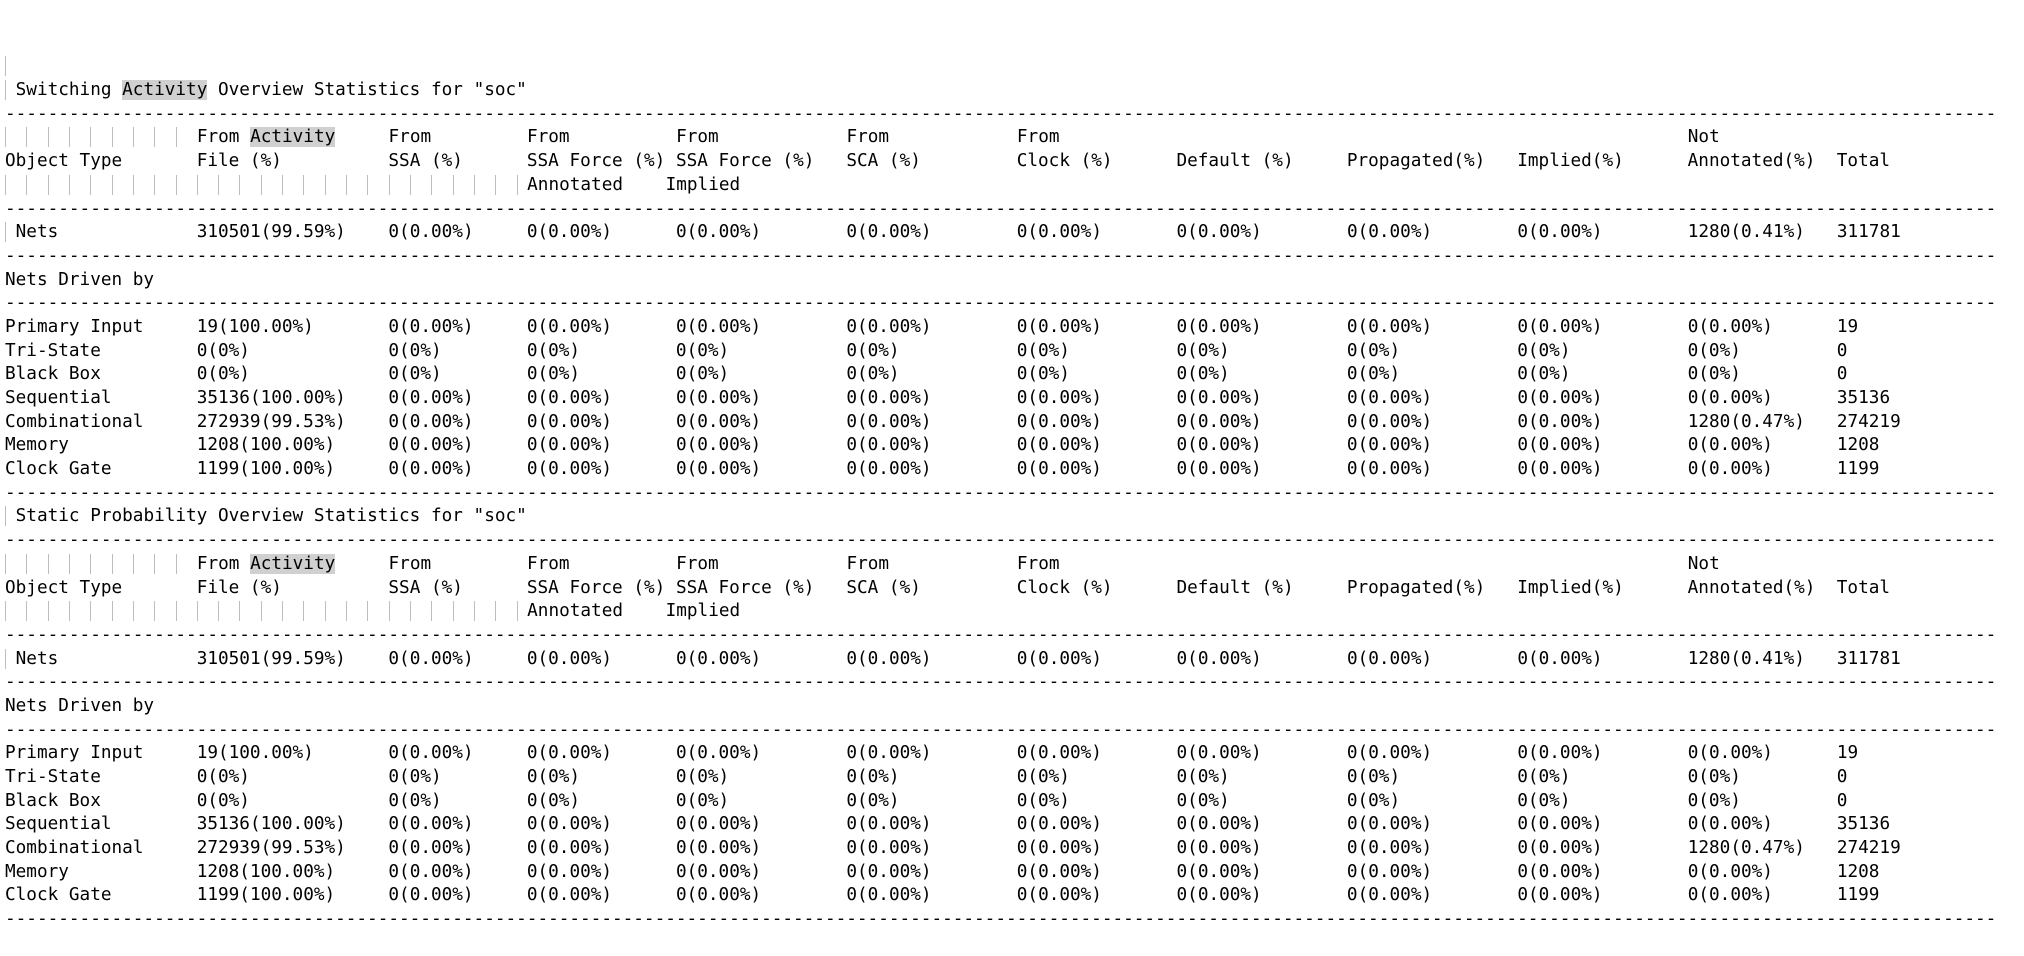  I want to click on group-label: Nets Driven by, so click(80, 279).